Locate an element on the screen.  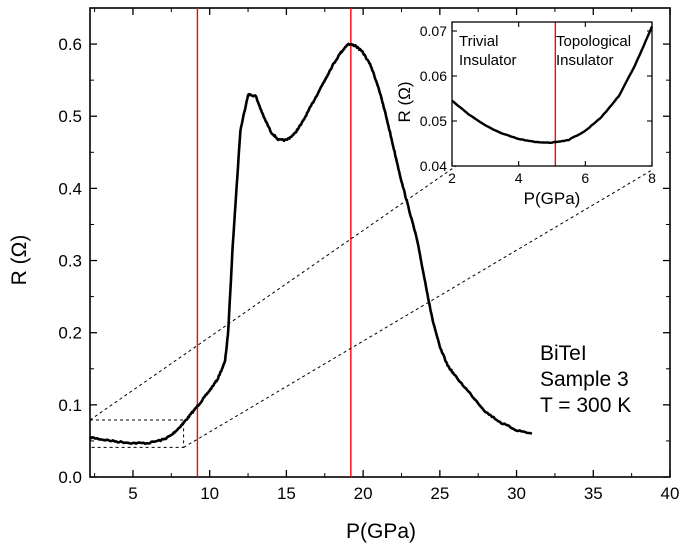
main-xtick-label-5: 30 is located at coordinates (516, 493).